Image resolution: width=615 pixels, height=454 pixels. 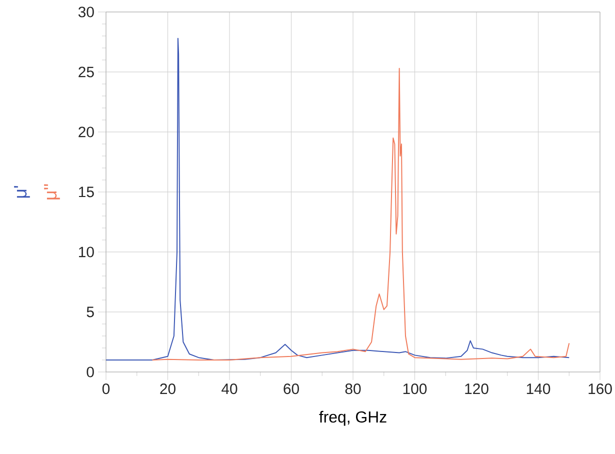 What do you see at coordinates (168, 389) in the screenshot?
I see `x-tick-label: 20` at bounding box center [168, 389].